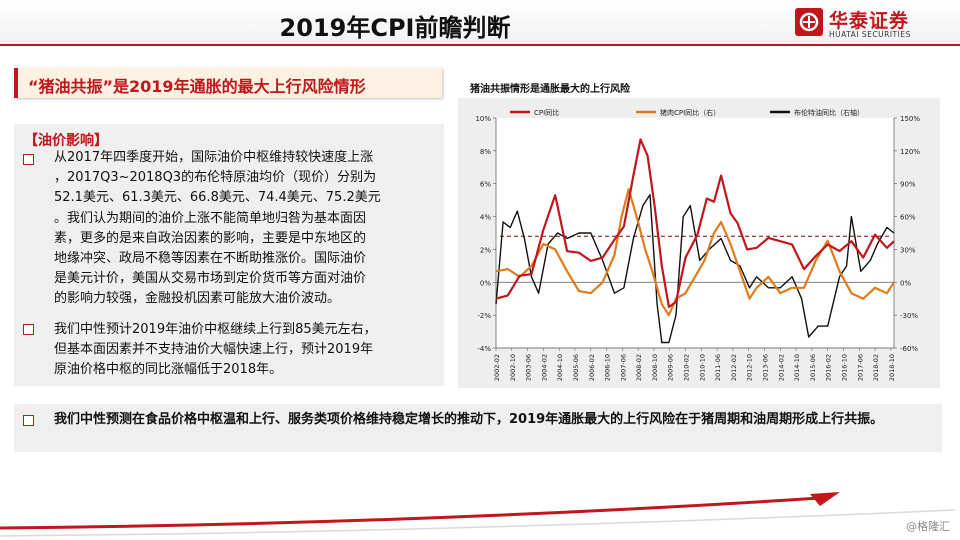 The width and height of the screenshot is (960, 540). Describe the element at coordinates (168, 370) in the screenshot. I see `text-line: 原油价格中枢的同比涨幅低于2018年。` at that location.